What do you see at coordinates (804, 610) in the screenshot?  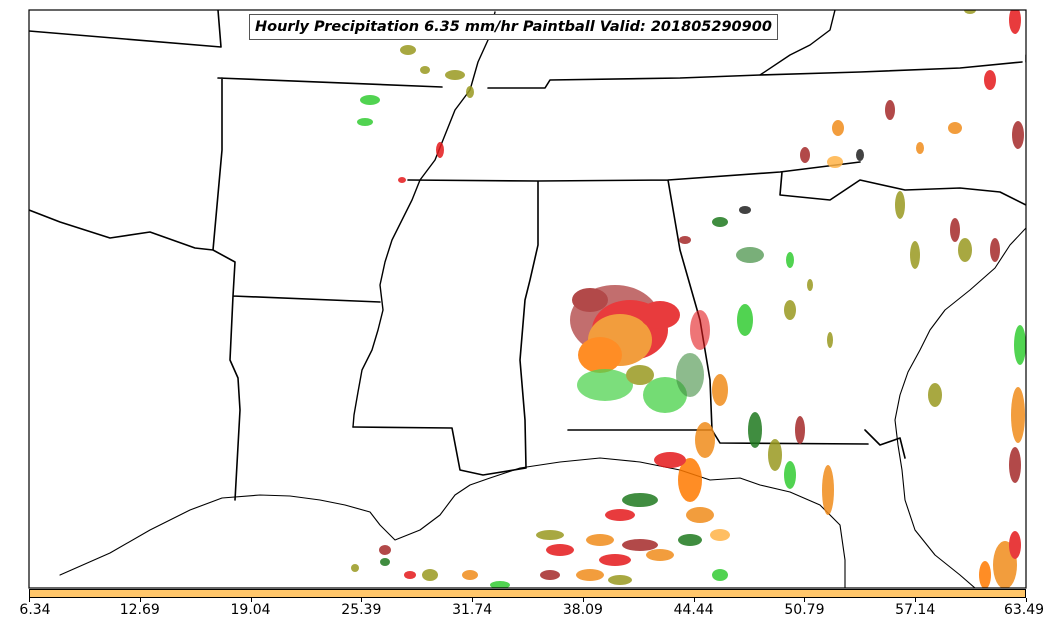 I see `colorbar-tick-label: 50.79` at bounding box center [804, 610].